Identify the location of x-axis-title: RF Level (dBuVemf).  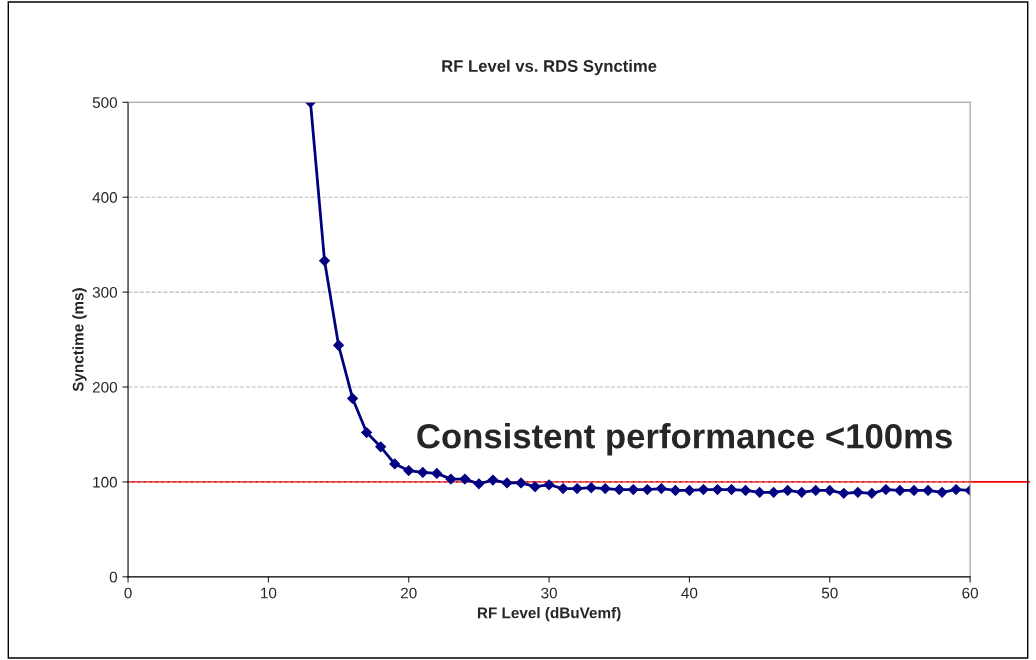
(549, 614).